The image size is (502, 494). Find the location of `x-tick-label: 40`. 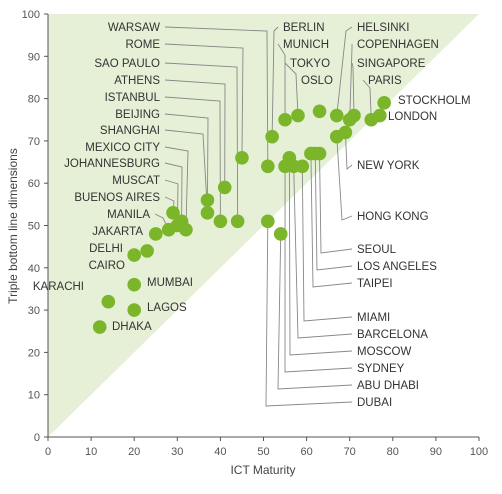

x-tick-label: 40 is located at coordinates (220, 452).